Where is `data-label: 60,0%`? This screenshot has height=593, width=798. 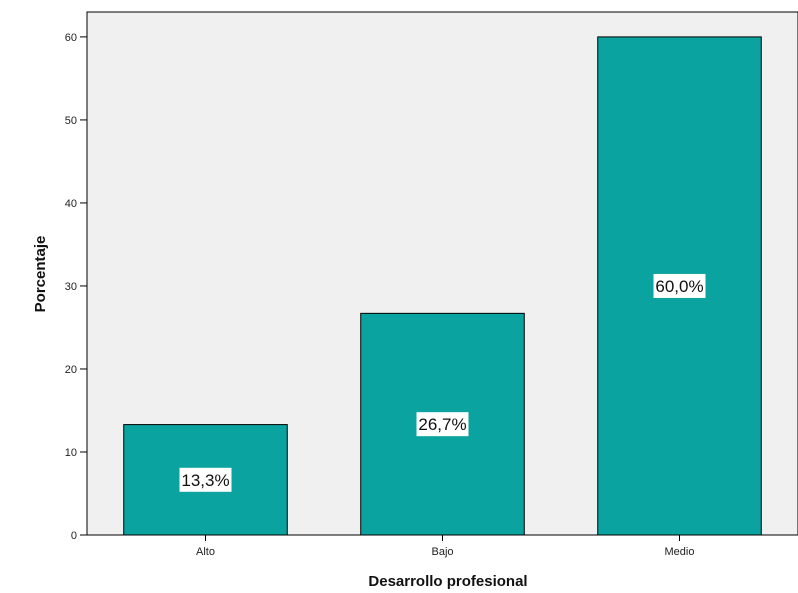 data-label: 60,0% is located at coordinates (679, 286).